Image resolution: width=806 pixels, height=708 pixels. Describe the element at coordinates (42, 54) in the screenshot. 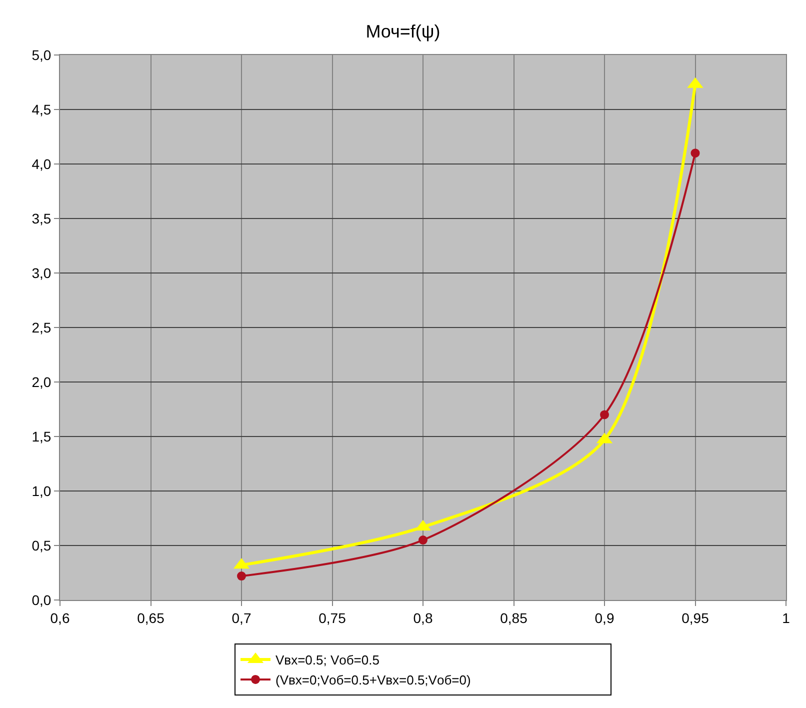

I see `y-tick-label: 5,0` at that location.